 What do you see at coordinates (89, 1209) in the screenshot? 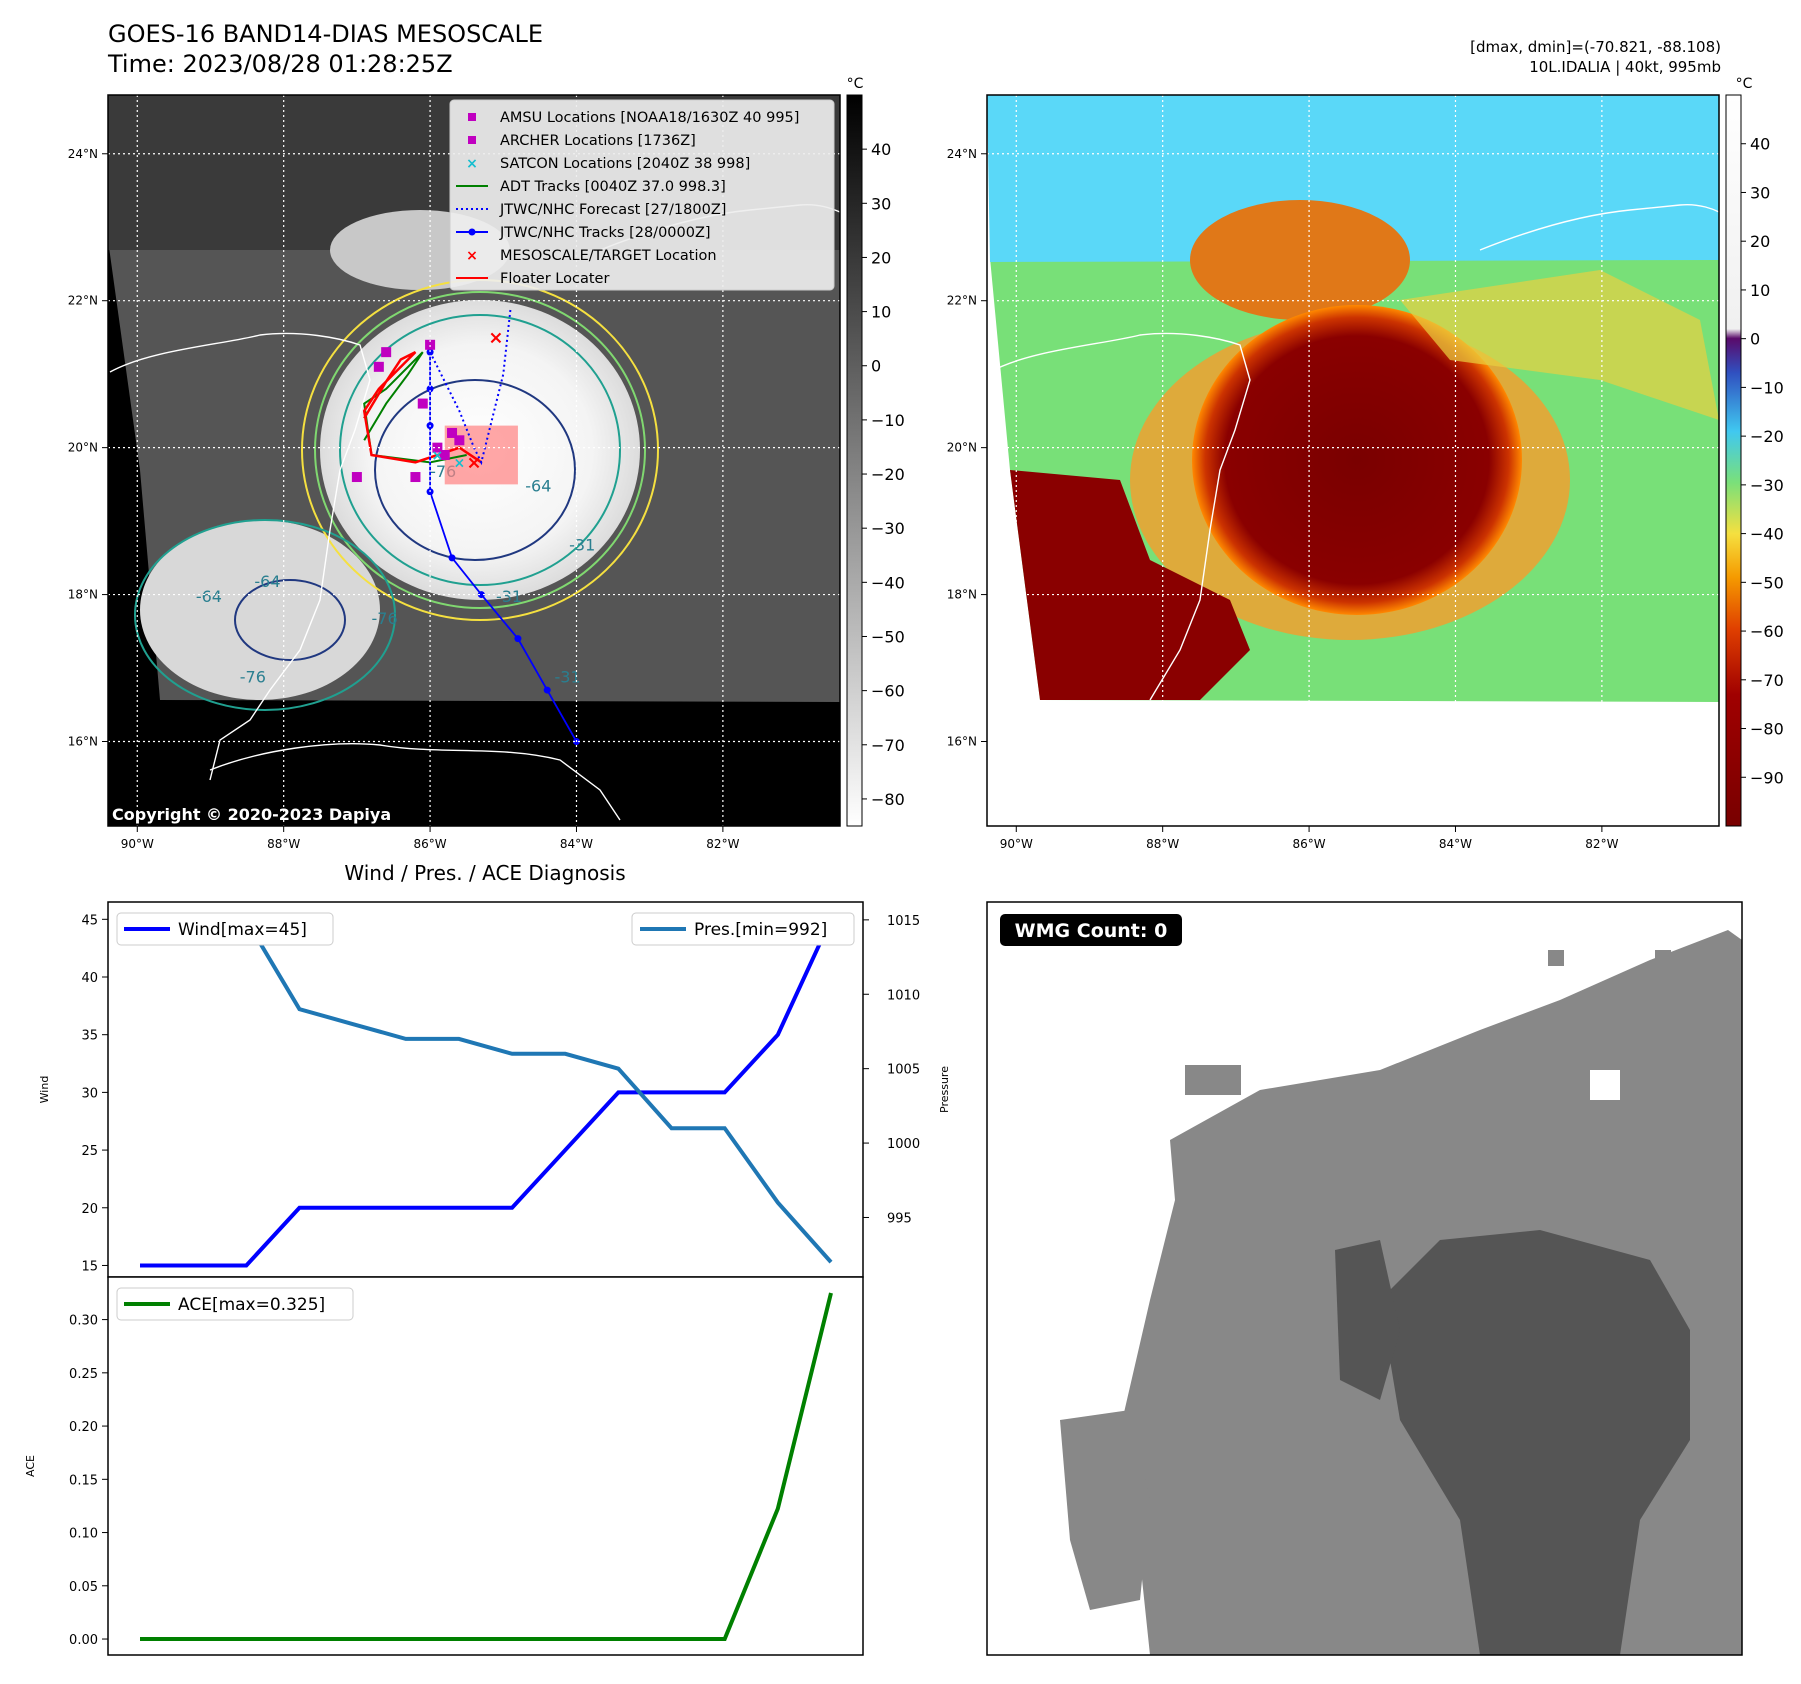
I see `wind-ytick-label: 20` at bounding box center [89, 1209].